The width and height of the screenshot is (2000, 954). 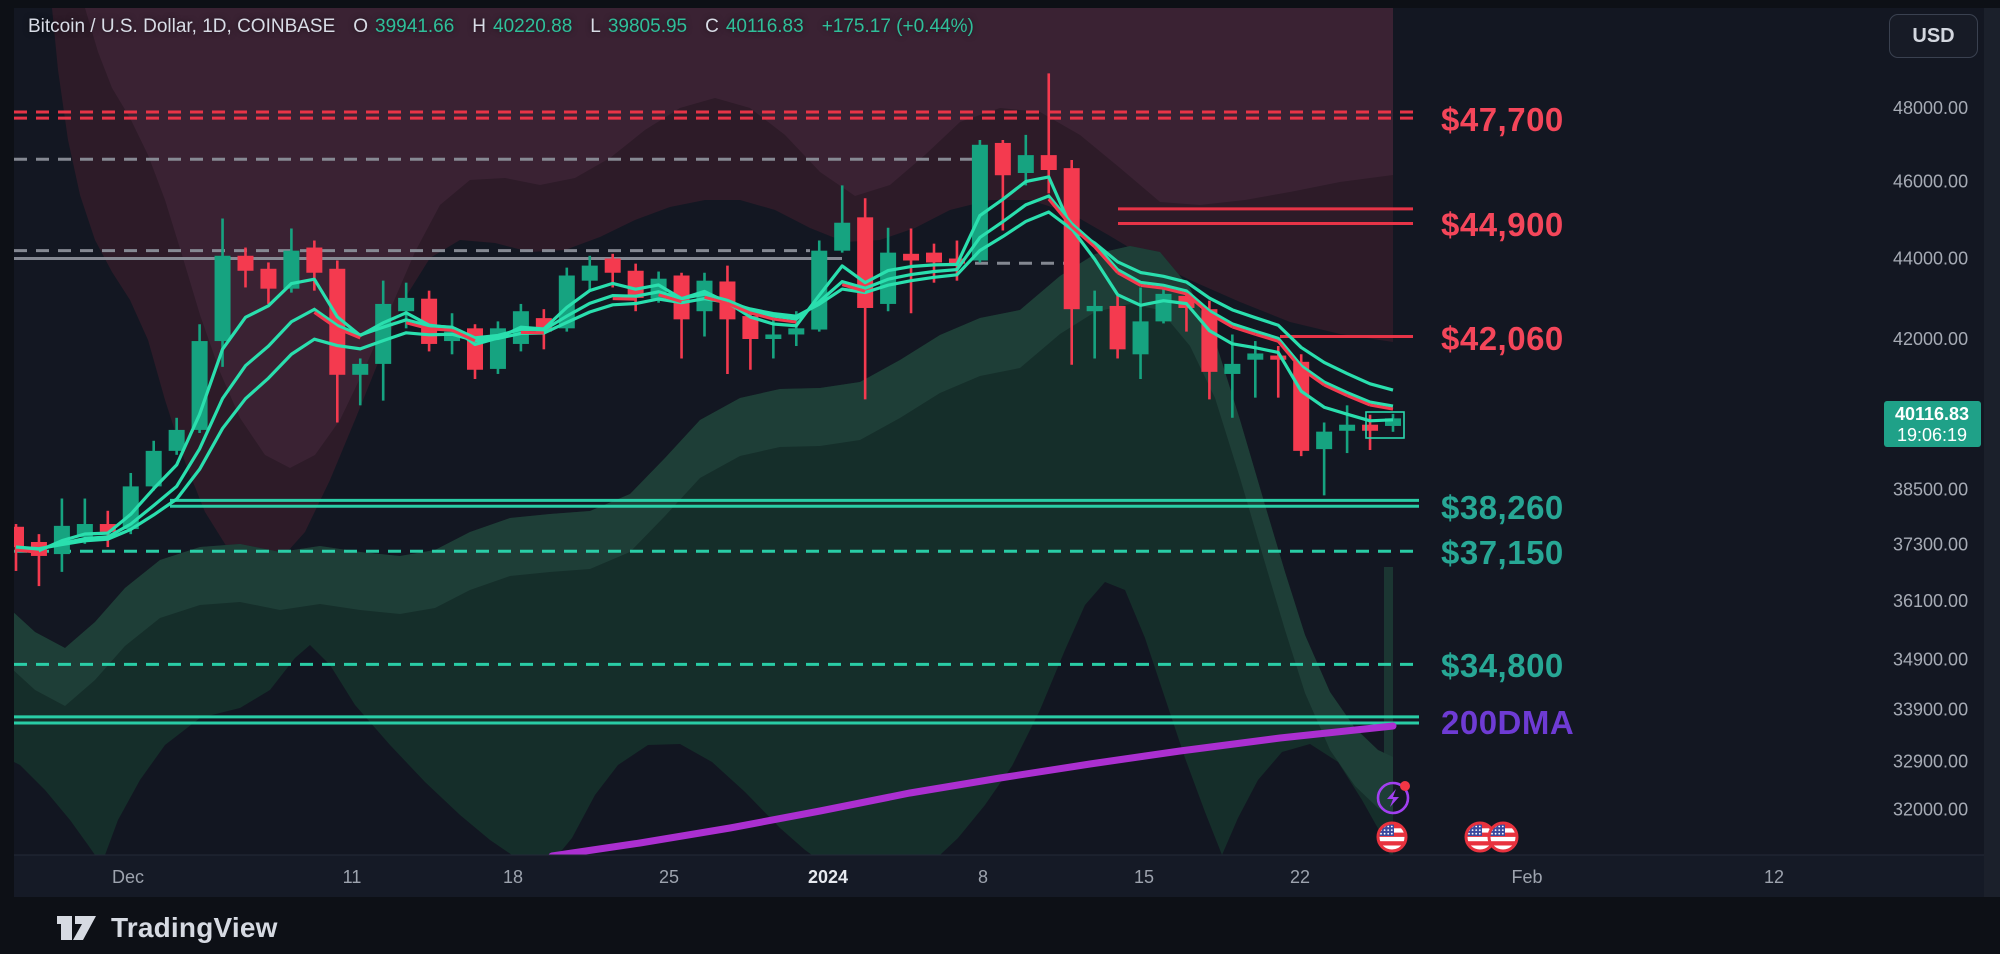 I want to click on time-axis-label: Dec, so click(x=128, y=877).